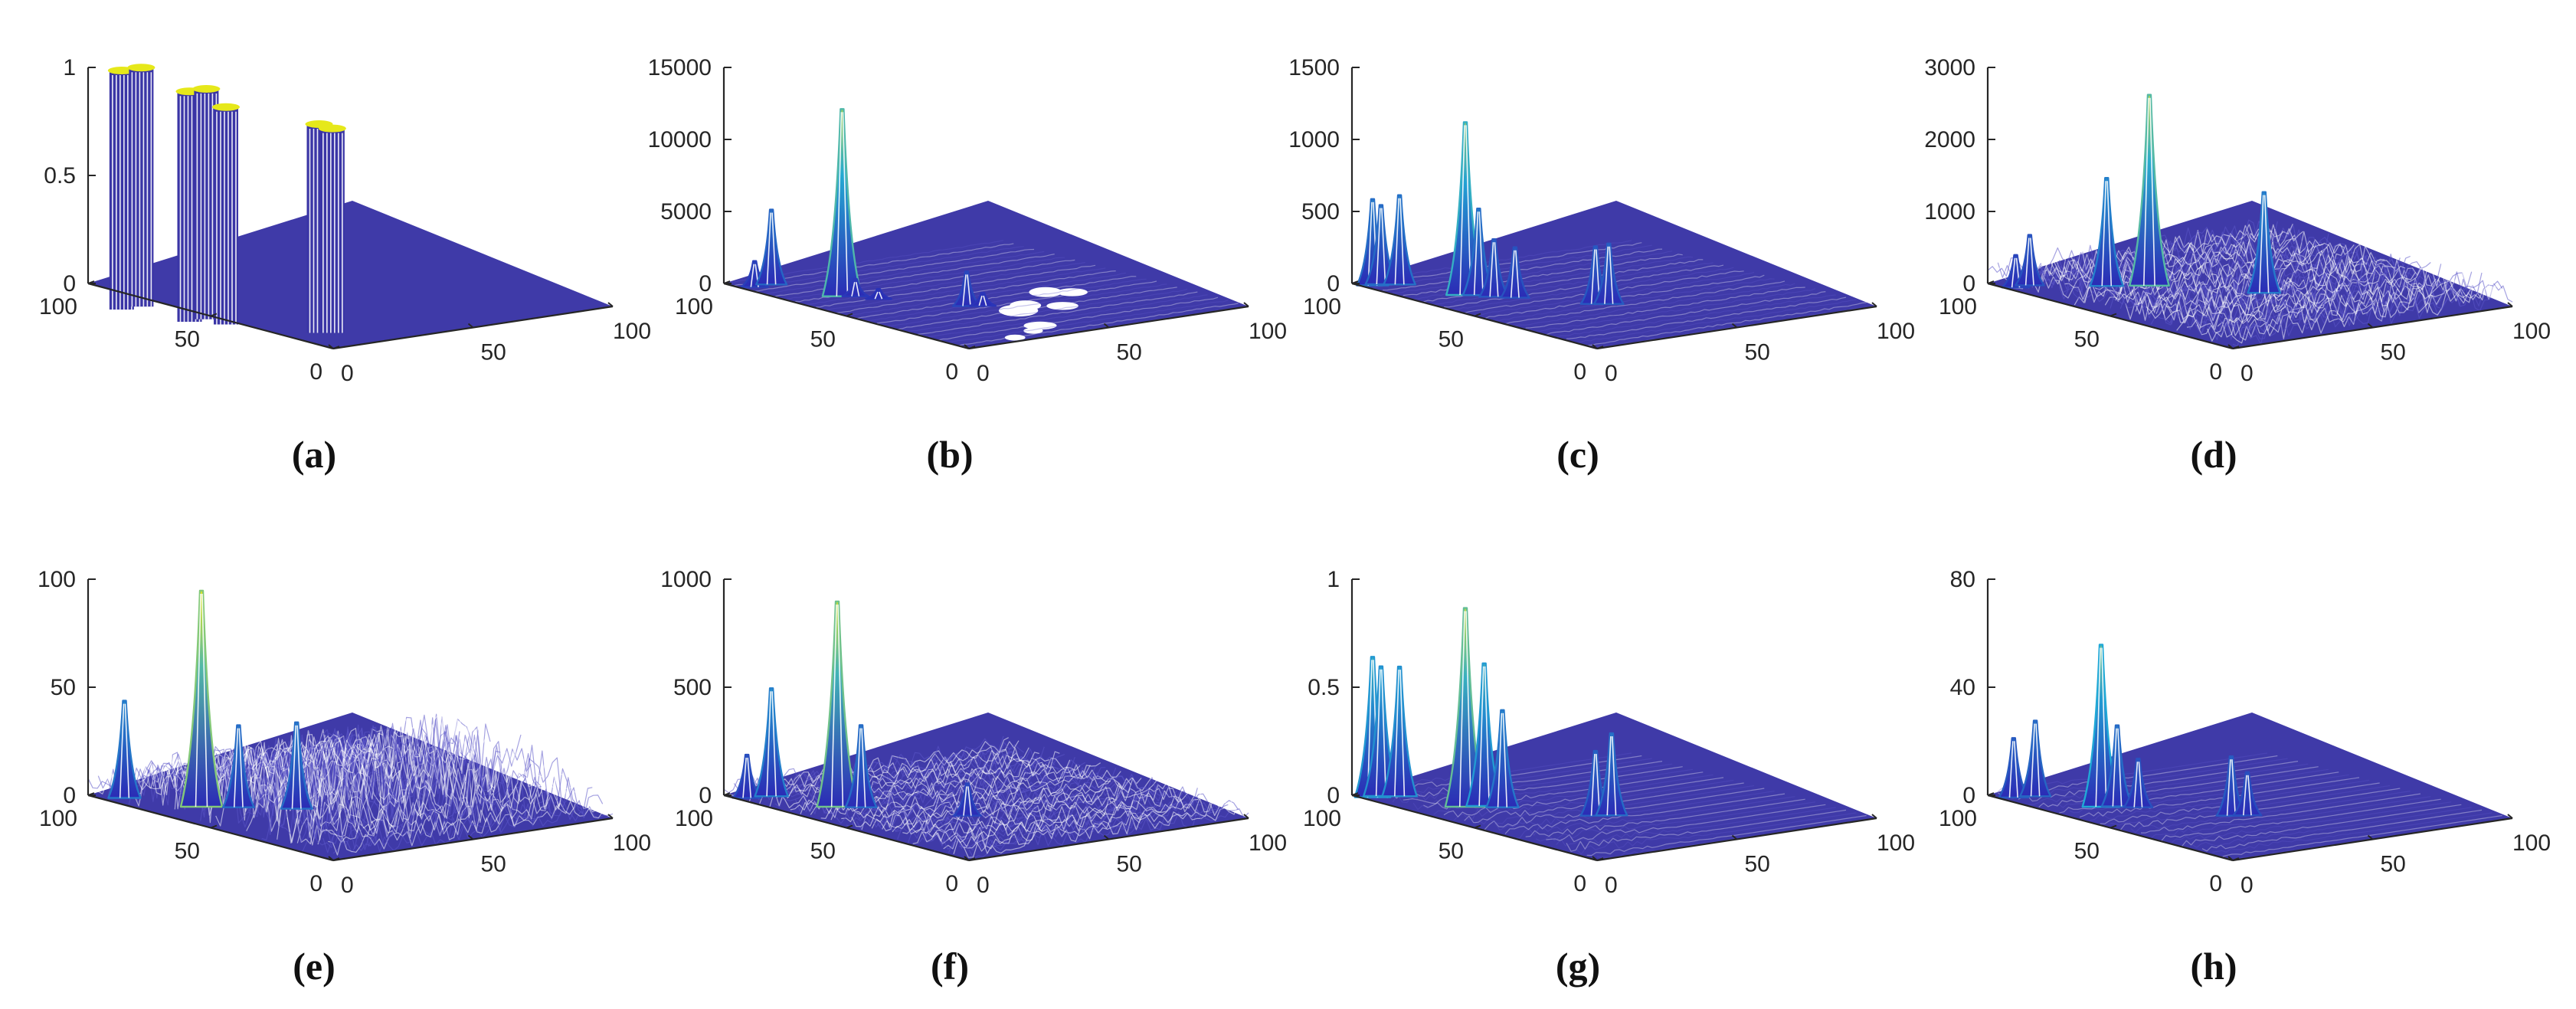 This screenshot has height=1009, width=2576. Describe the element at coordinates (680, 139) in the screenshot. I see `z-tick-label: 10000` at that location.